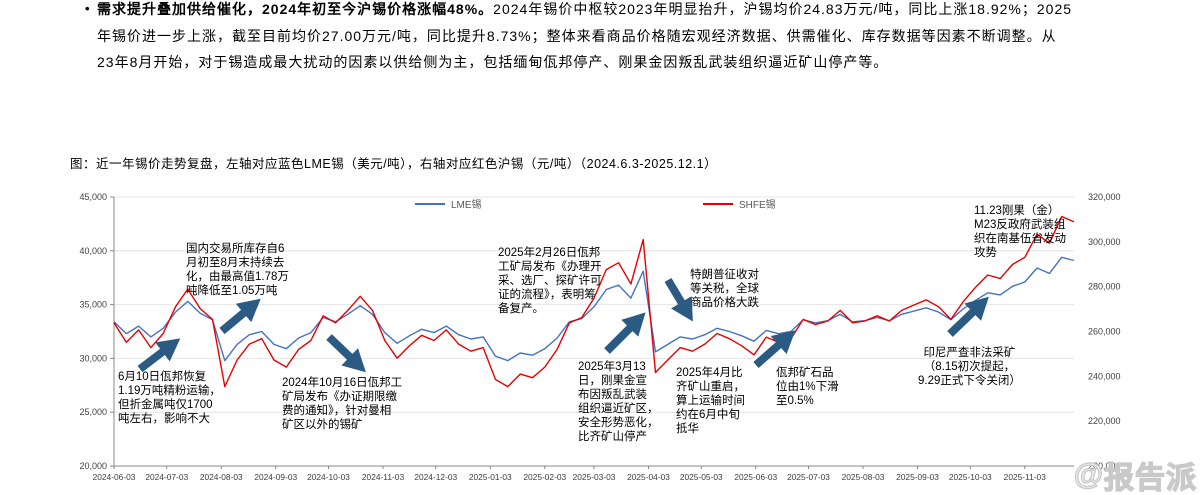 This screenshot has width=1200, height=495. I want to click on svg-text: 2025-04-03, so click(648, 477).